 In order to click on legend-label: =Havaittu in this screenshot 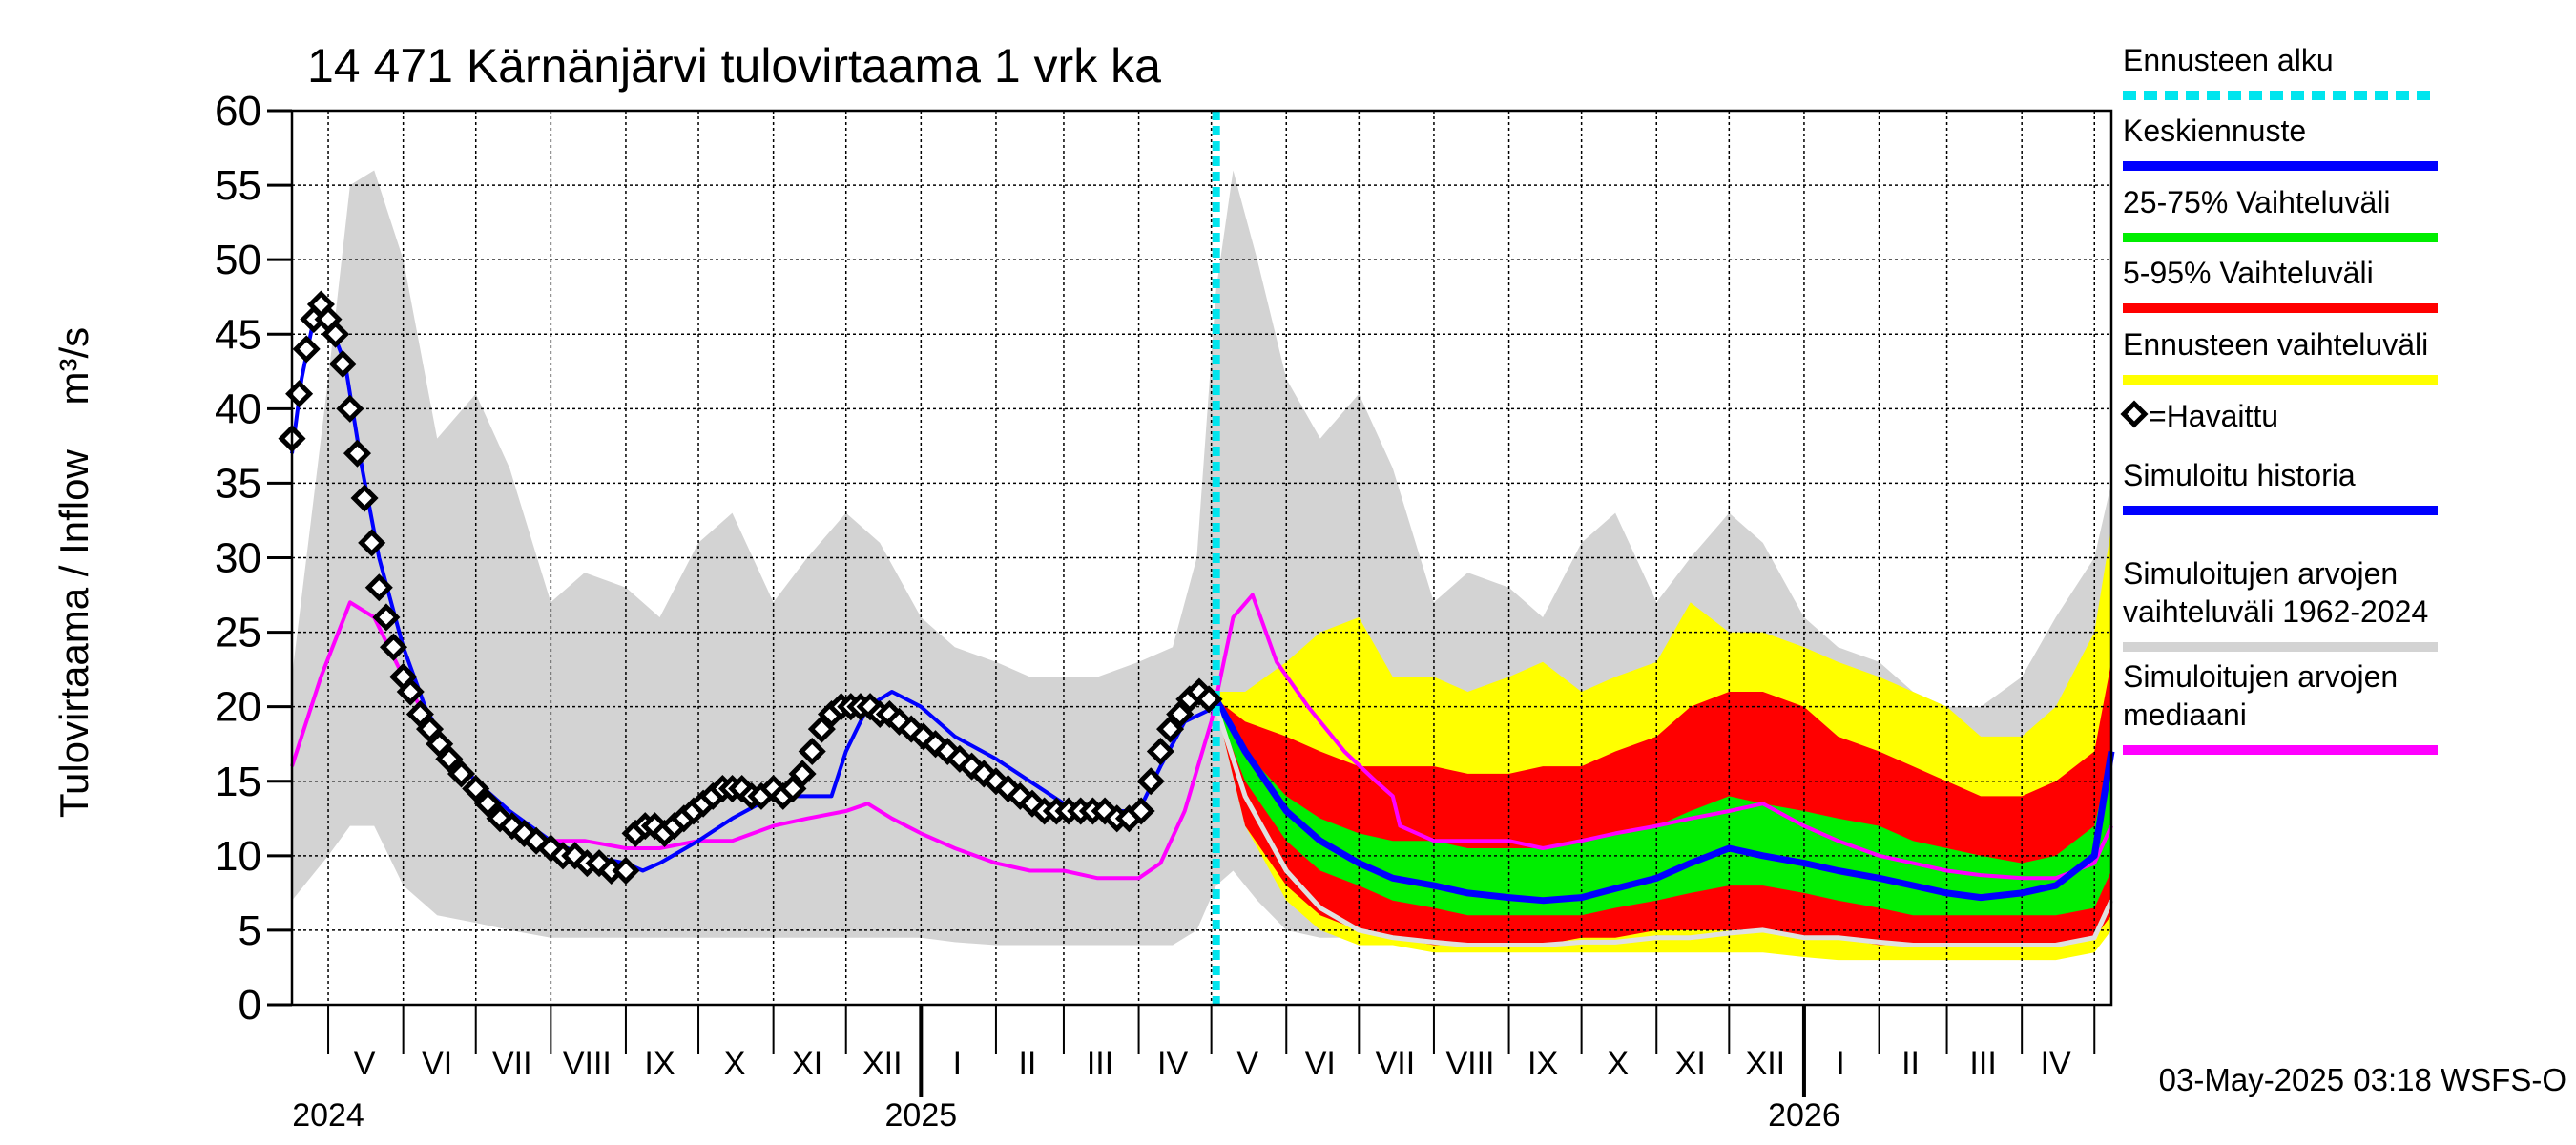, I will do `click(2213, 416)`.